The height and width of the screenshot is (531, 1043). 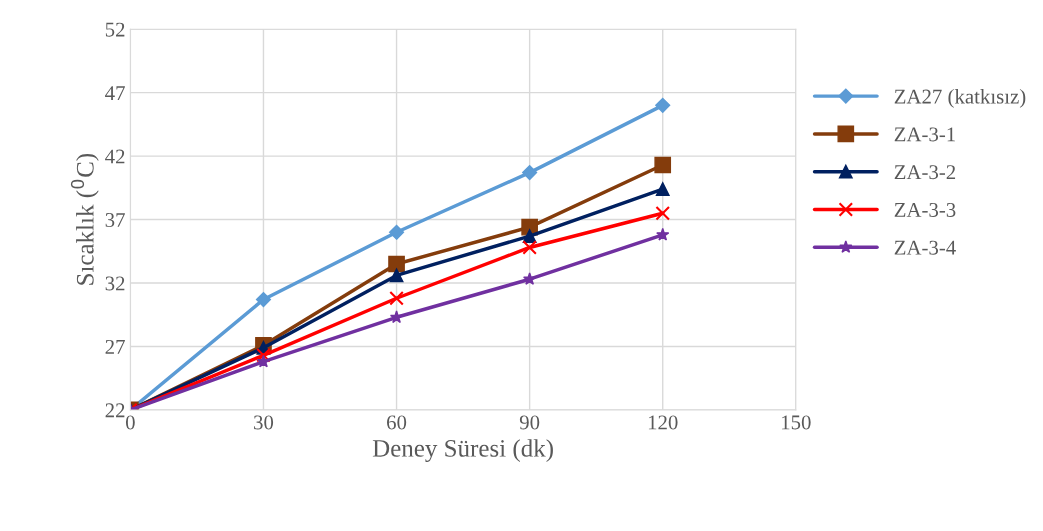 What do you see at coordinates (115, 93) in the screenshot?
I see `y-tick-label: 47` at bounding box center [115, 93].